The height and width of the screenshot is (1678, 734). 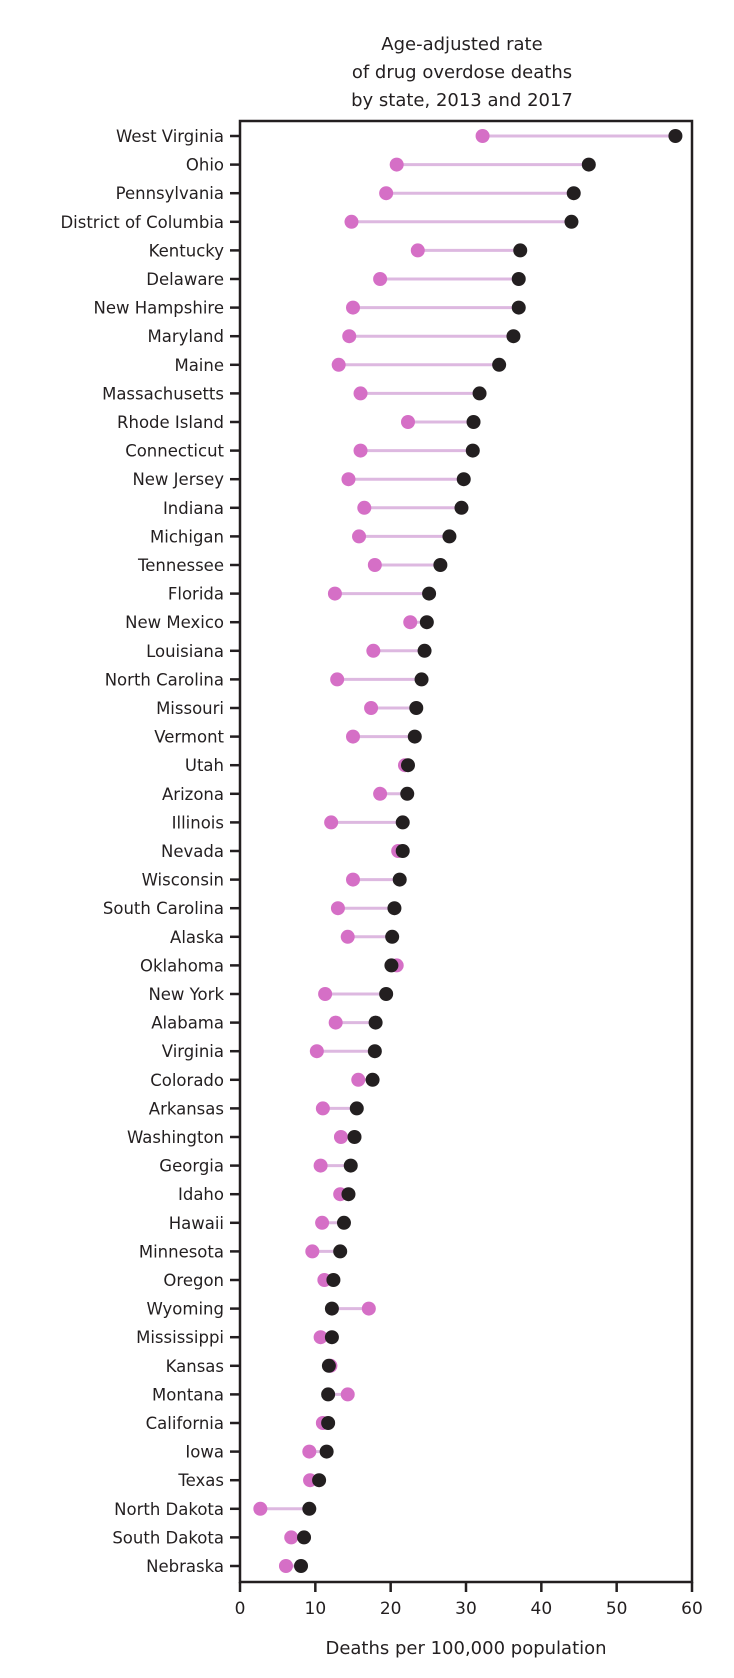 What do you see at coordinates (200, 1480) in the screenshot?
I see `y-tick-label: Texas` at bounding box center [200, 1480].